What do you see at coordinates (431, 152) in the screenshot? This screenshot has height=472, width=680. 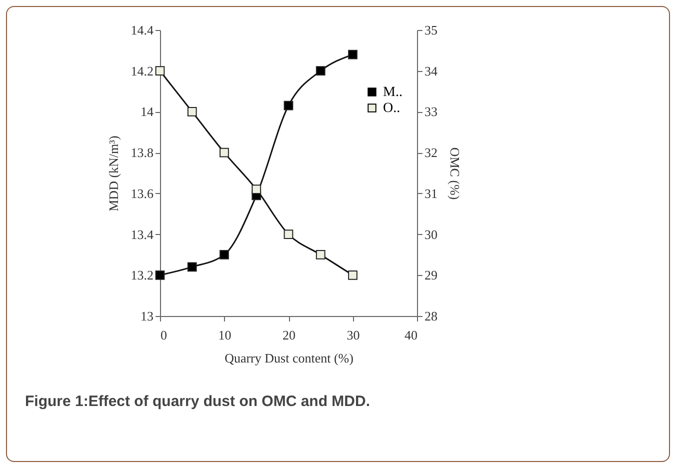 I see `y2-tick-label: 32` at bounding box center [431, 152].